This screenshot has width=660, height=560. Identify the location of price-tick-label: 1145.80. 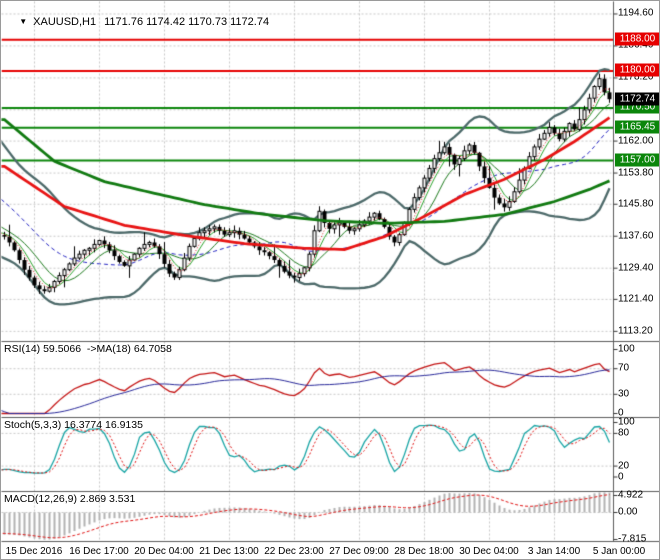
(636, 204).